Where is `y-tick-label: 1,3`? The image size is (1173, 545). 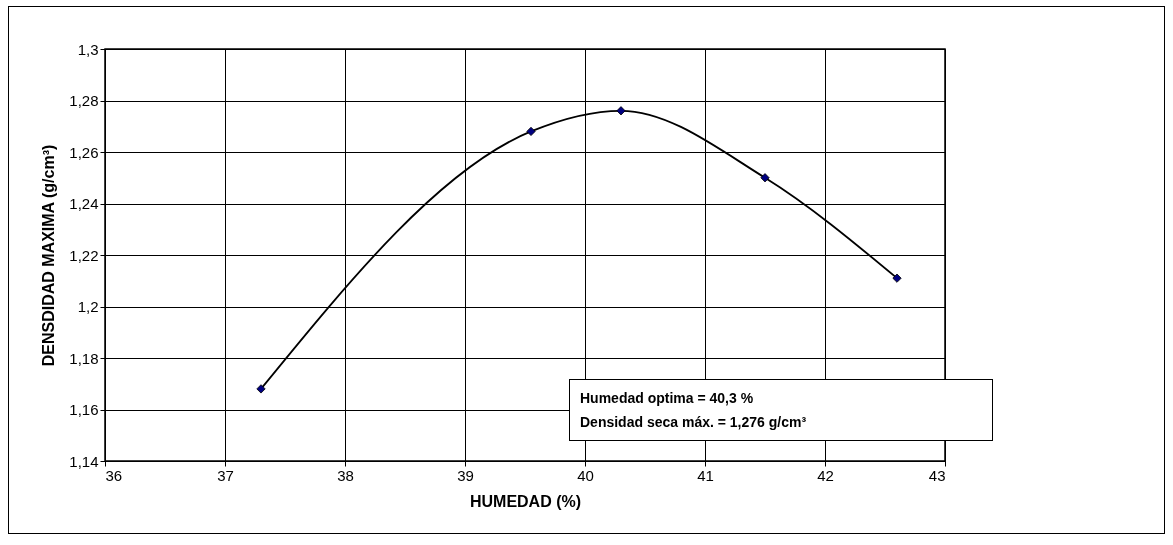 y-tick-label: 1,3 is located at coordinates (88, 49).